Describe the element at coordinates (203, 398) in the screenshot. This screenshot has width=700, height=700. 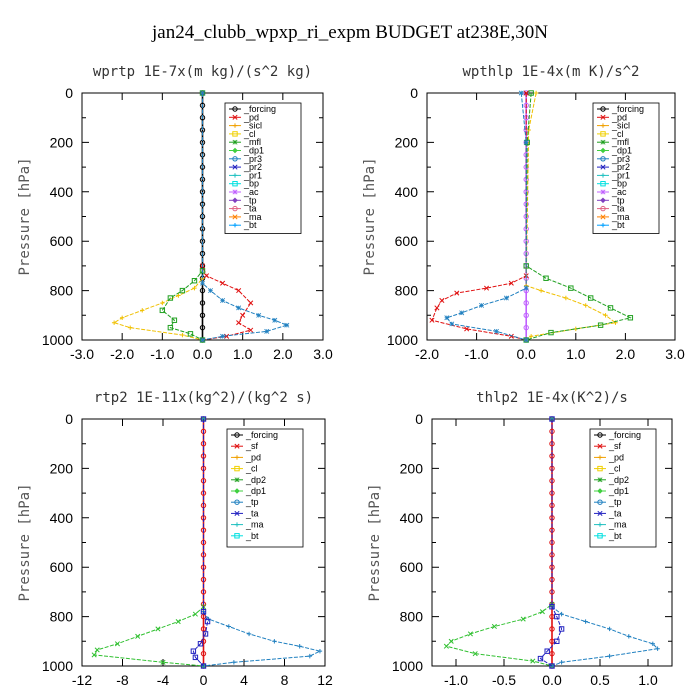
I see `panel-title: rtp2 1E-11x(kg^2)/(kg^2 s)` at that location.